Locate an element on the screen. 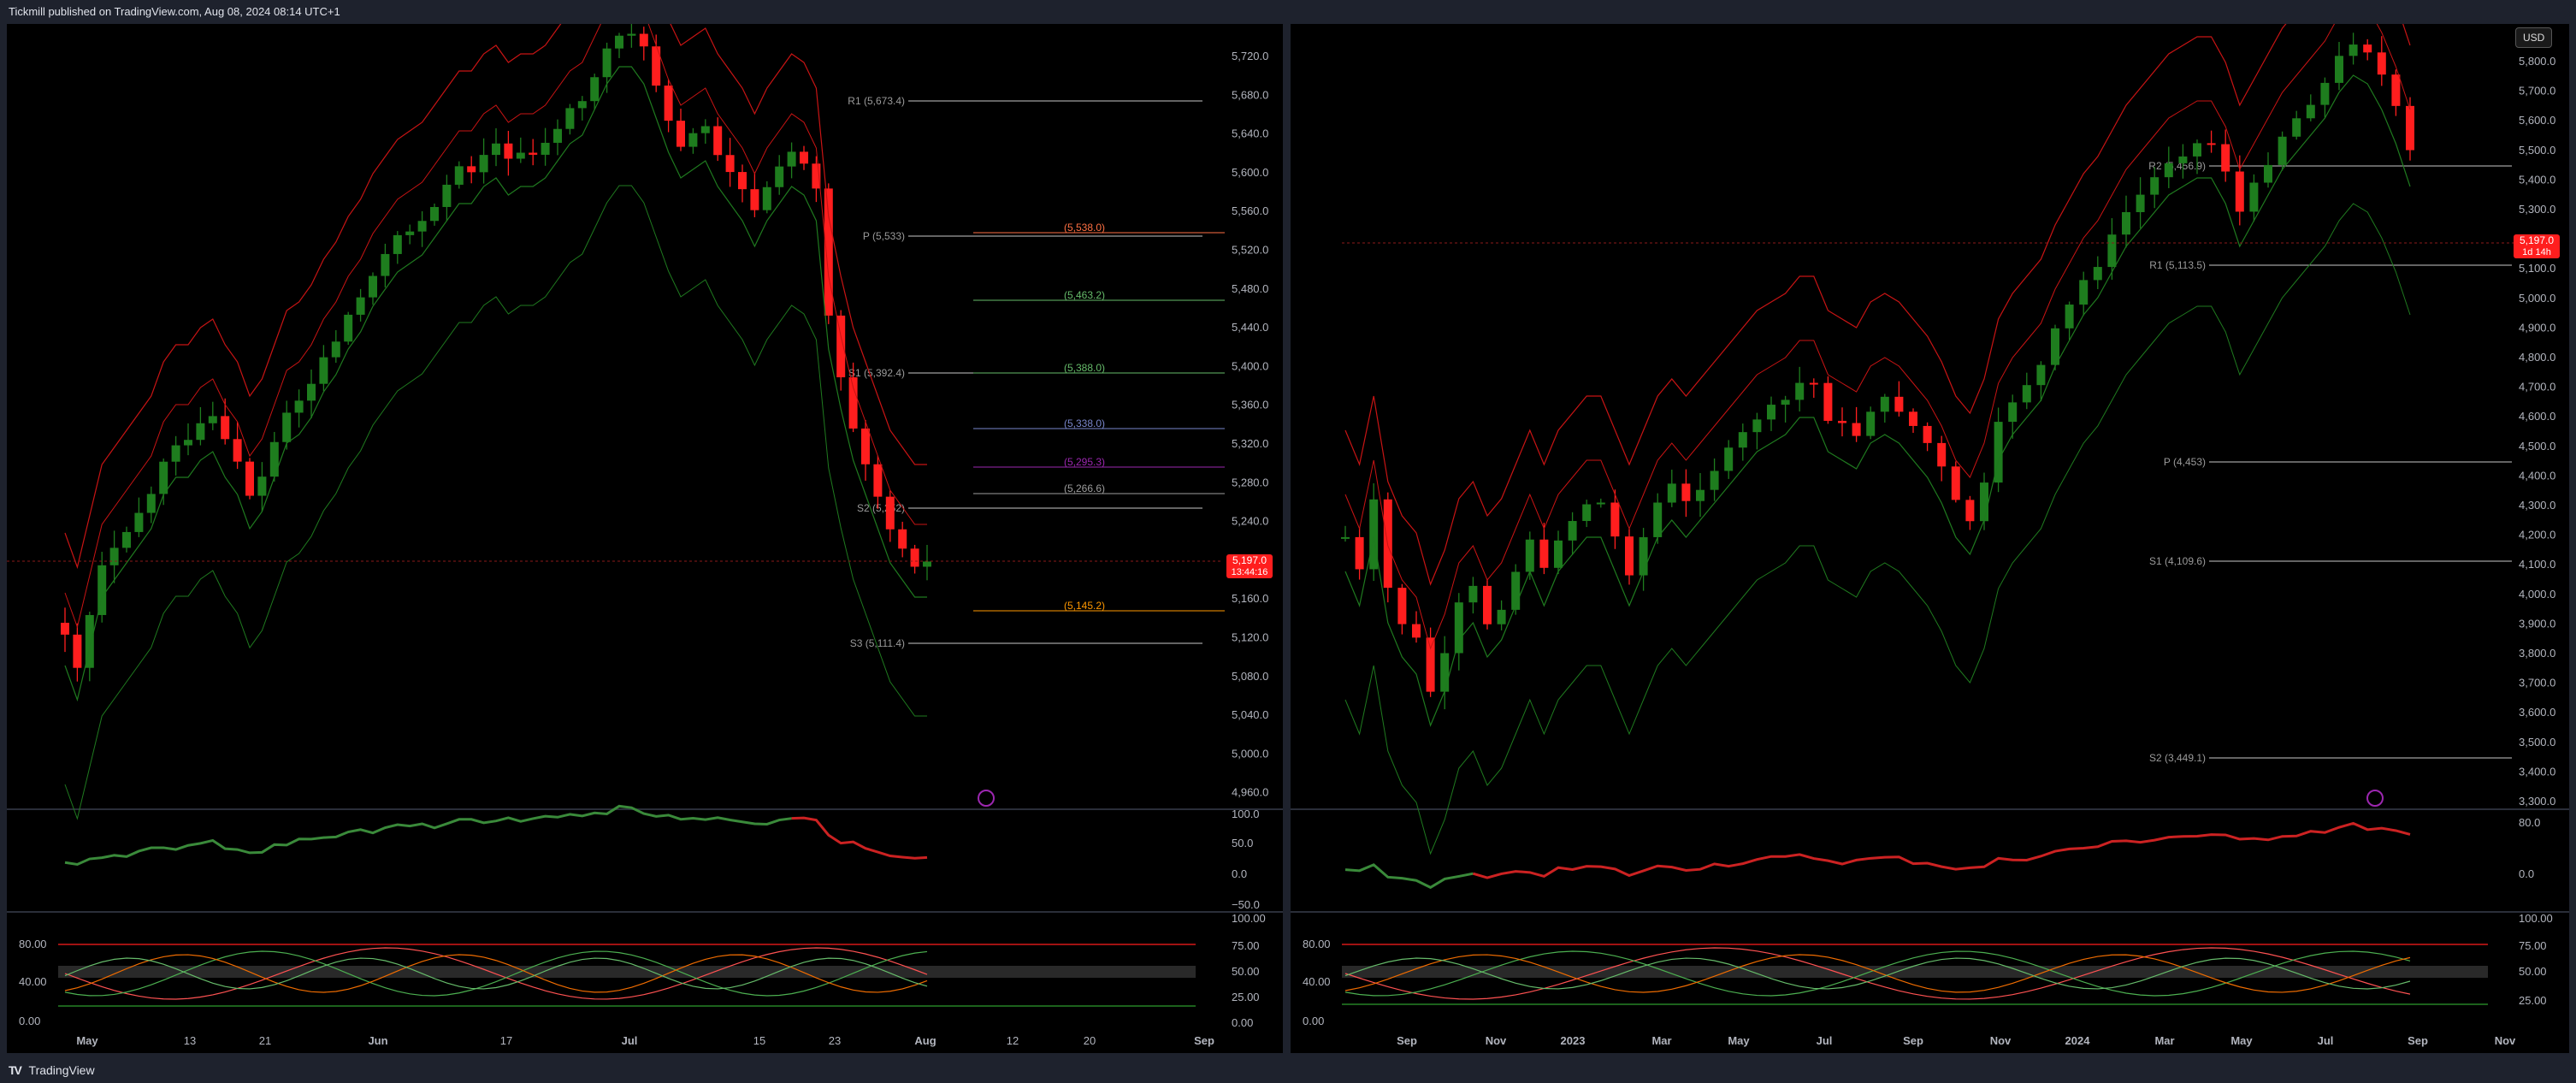  currency-button: USD is located at coordinates (2534, 37).